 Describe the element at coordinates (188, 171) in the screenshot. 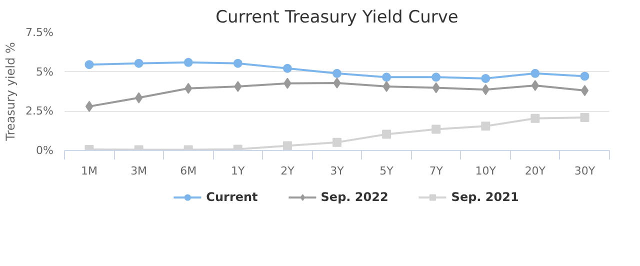

I see `x-tick-label: 6M` at that location.